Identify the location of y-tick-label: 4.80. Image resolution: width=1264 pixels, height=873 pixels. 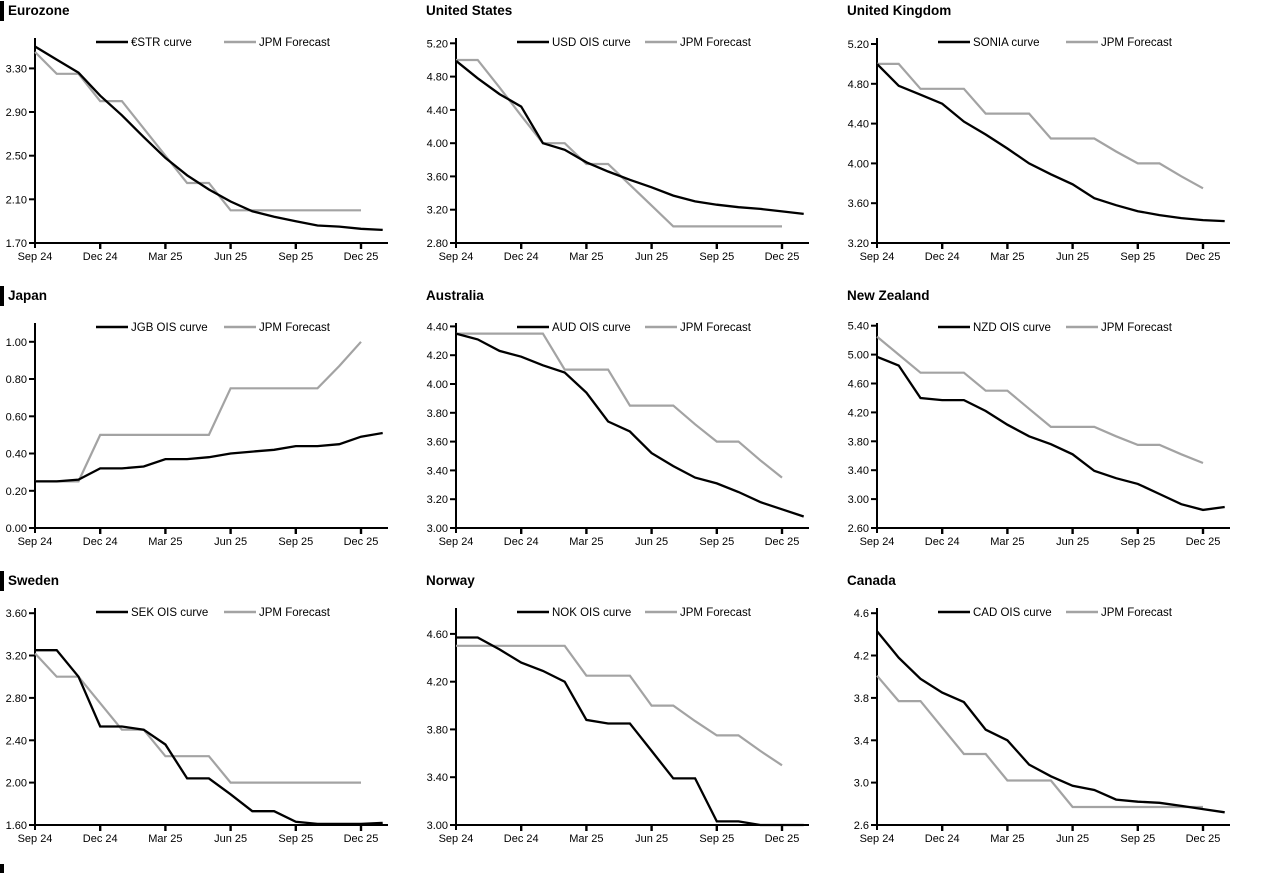
(437, 78).